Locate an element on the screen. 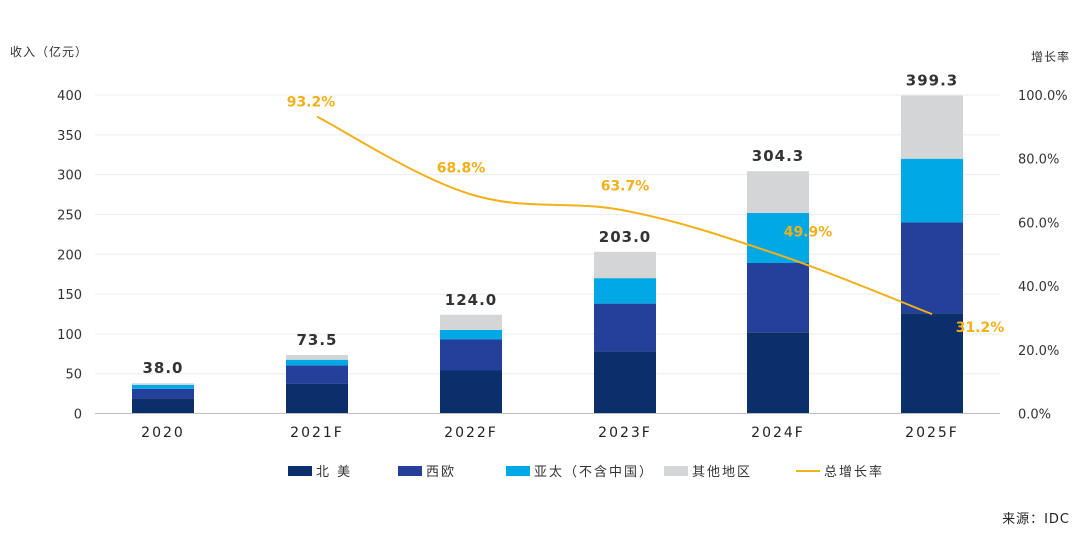 The height and width of the screenshot is (534, 1080). y-tick-label: 150 is located at coordinates (69, 295).